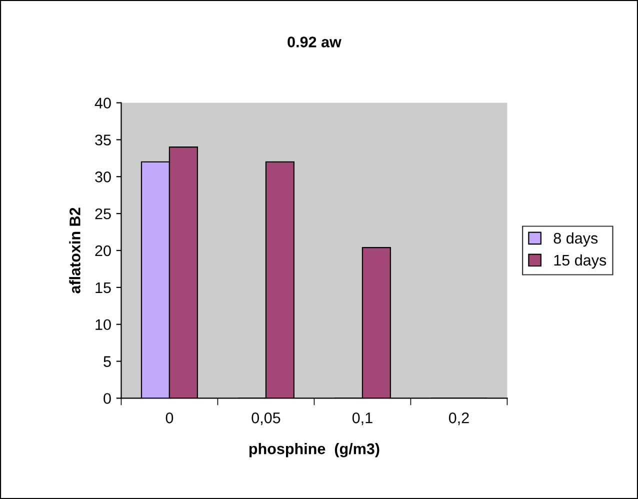  What do you see at coordinates (103, 324) in the screenshot?
I see `y-tick-label: 10` at bounding box center [103, 324].